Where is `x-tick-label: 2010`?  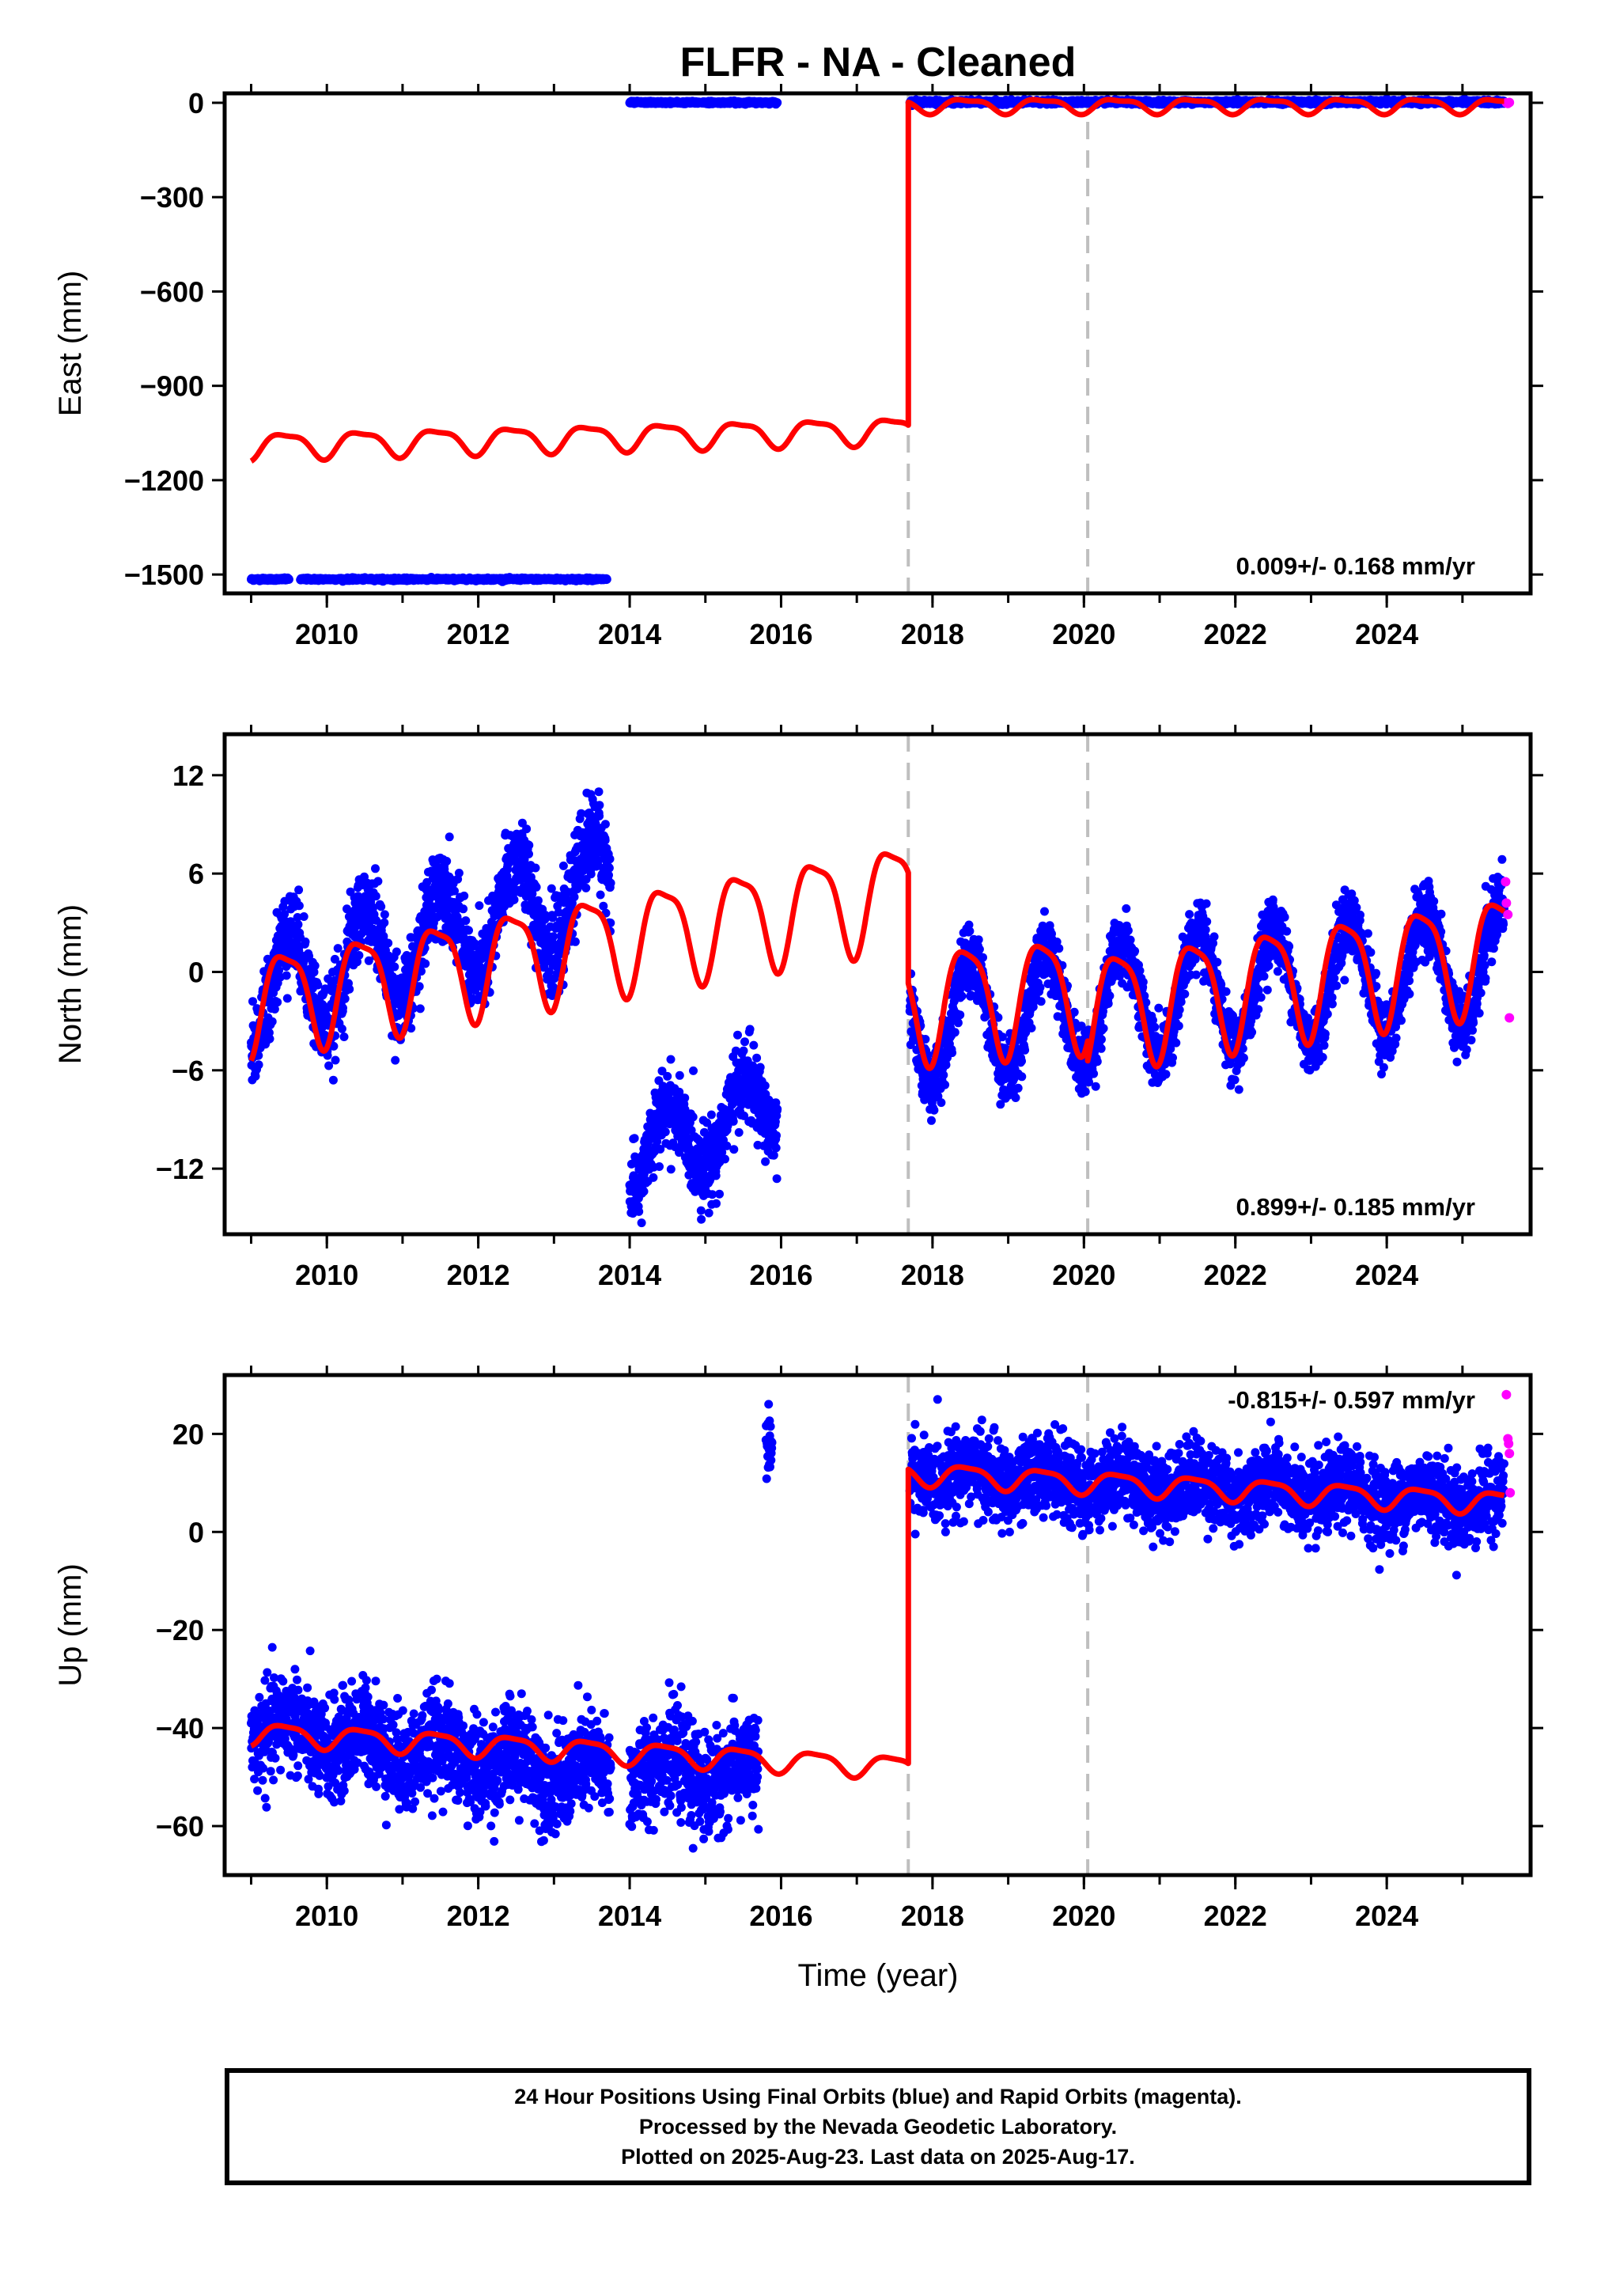 x-tick-label: 2010 is located at coordinates (326, 634).